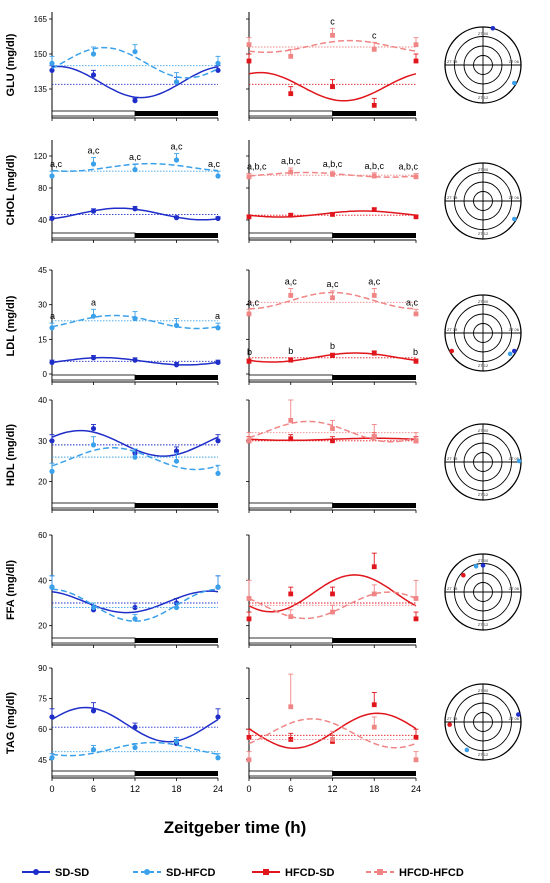 This screenshot has height=883, width=550. What do you see at coordinates (42, 188) in the screenshot?
I see `y-tick-label: 80` at bounding box center [42, 188].